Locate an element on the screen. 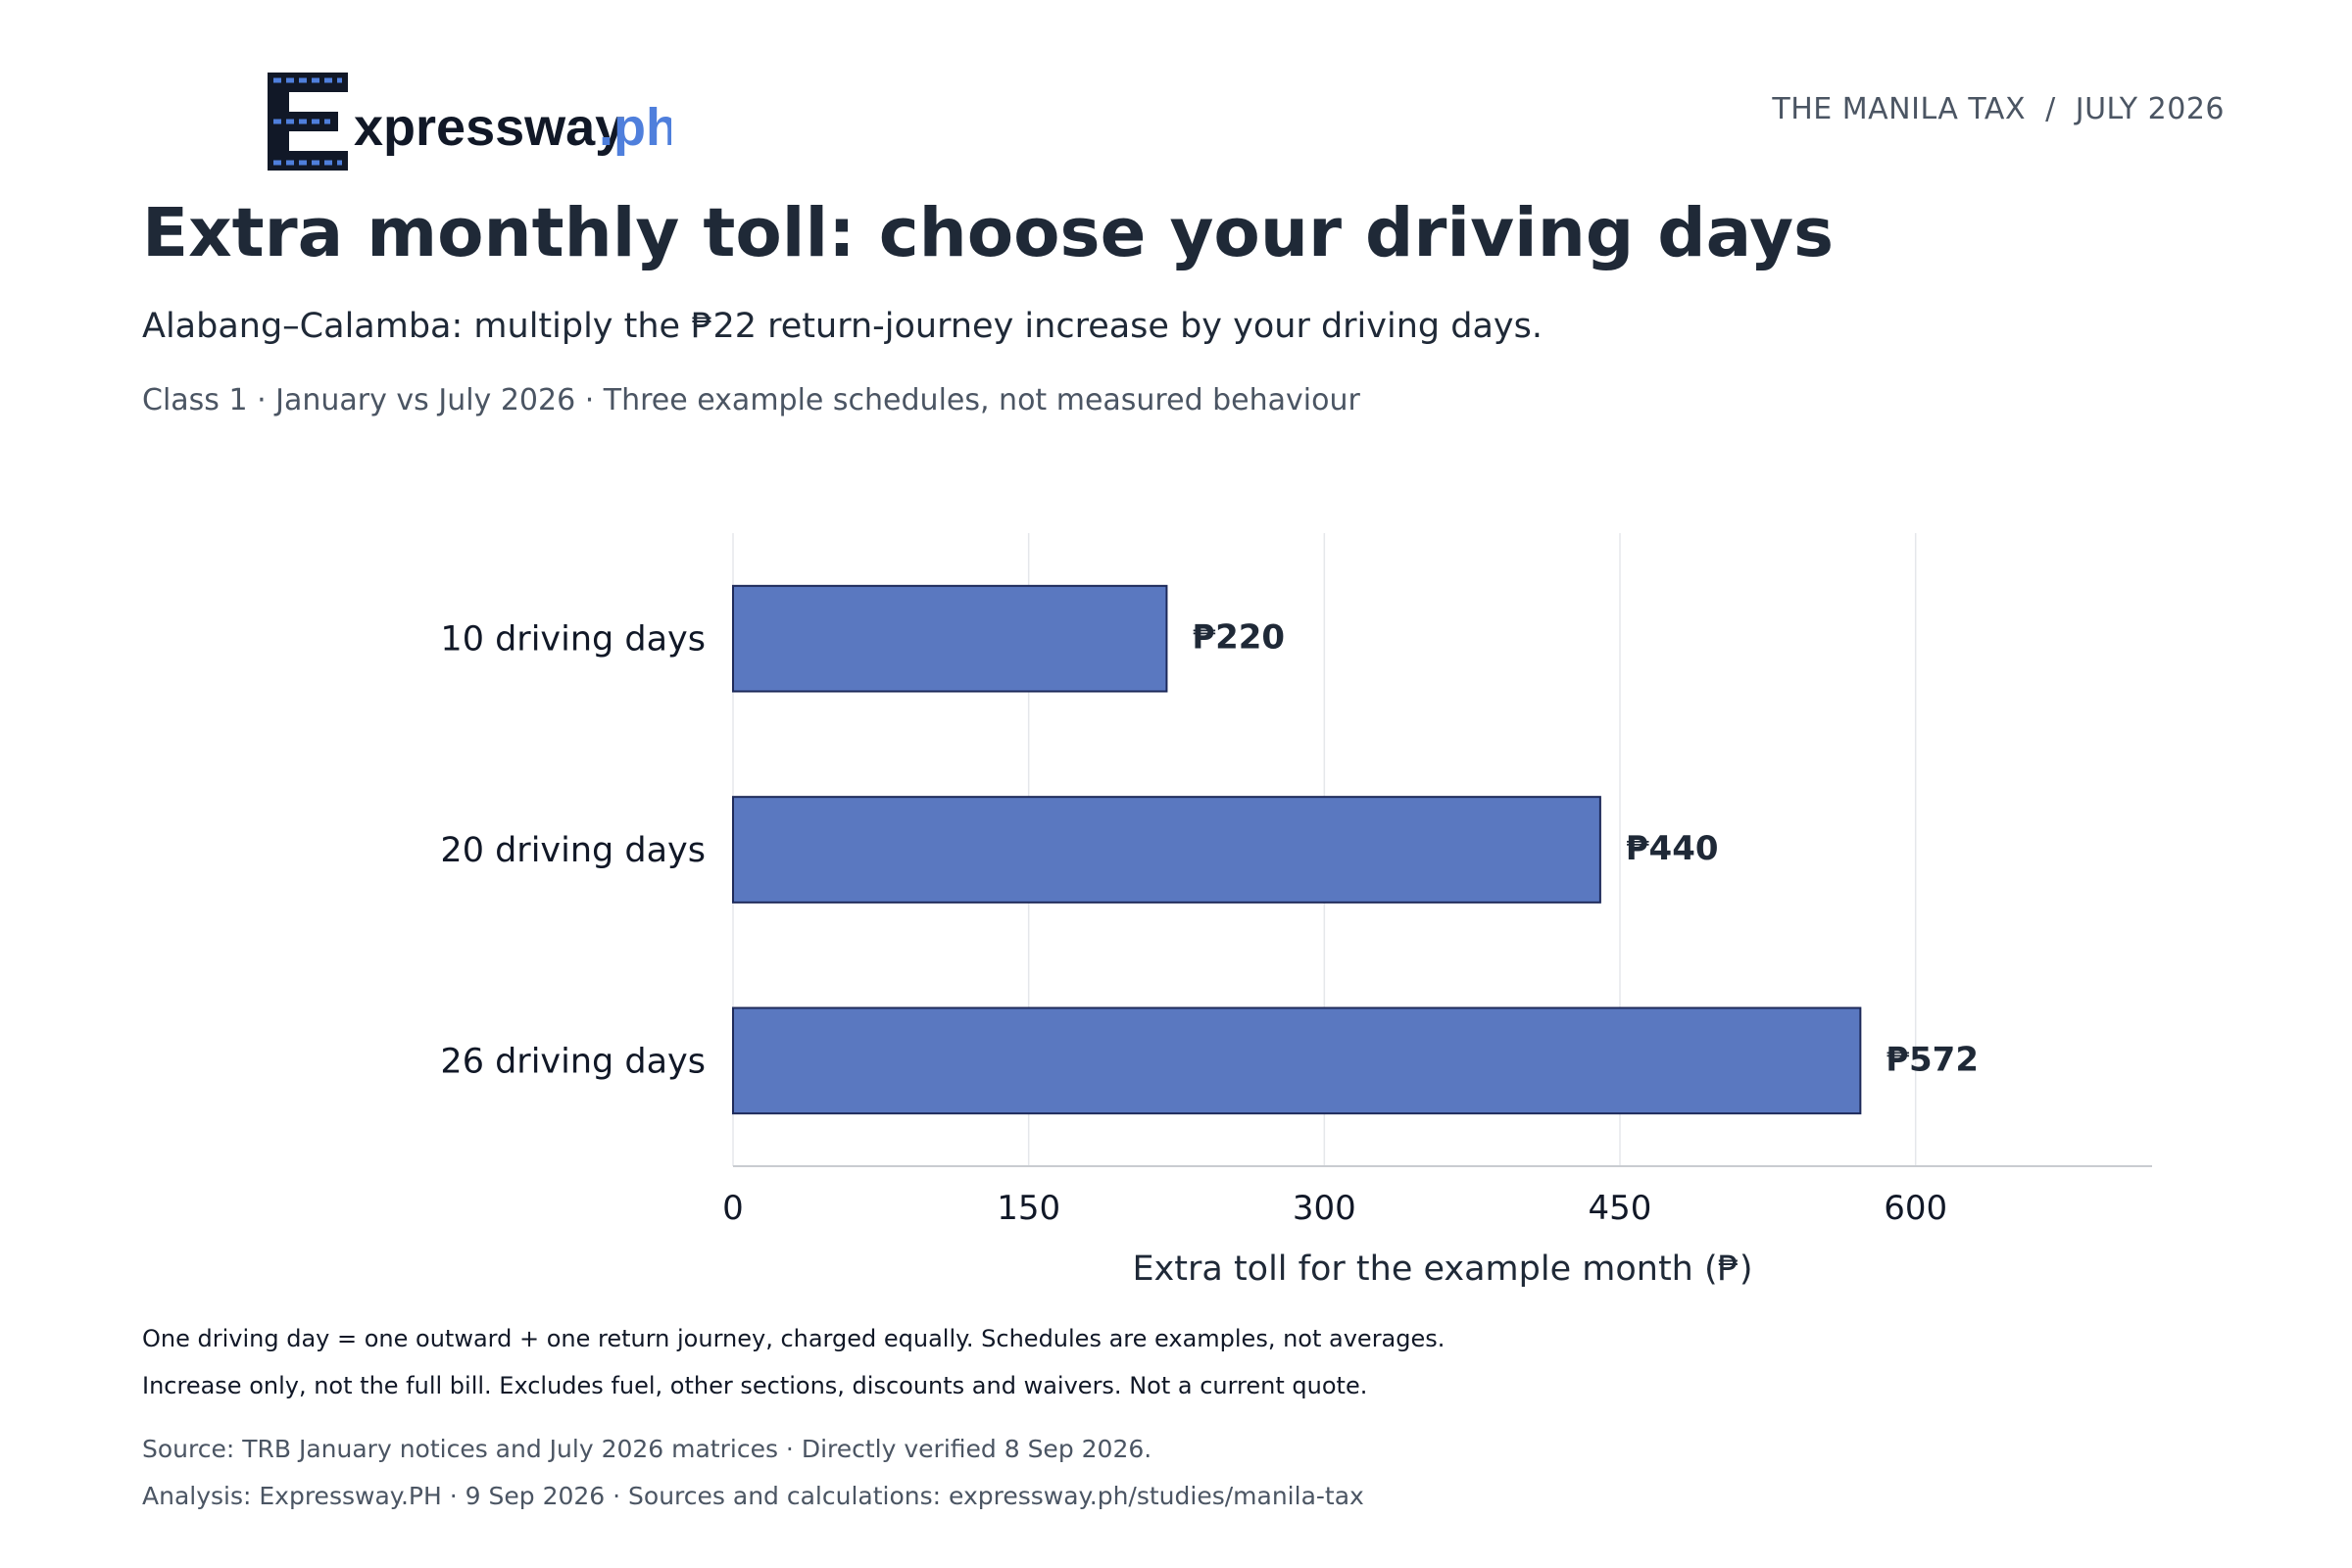  x-tick-labels: 0 150 300 450 600 is located at coordinates (1334, 1208).